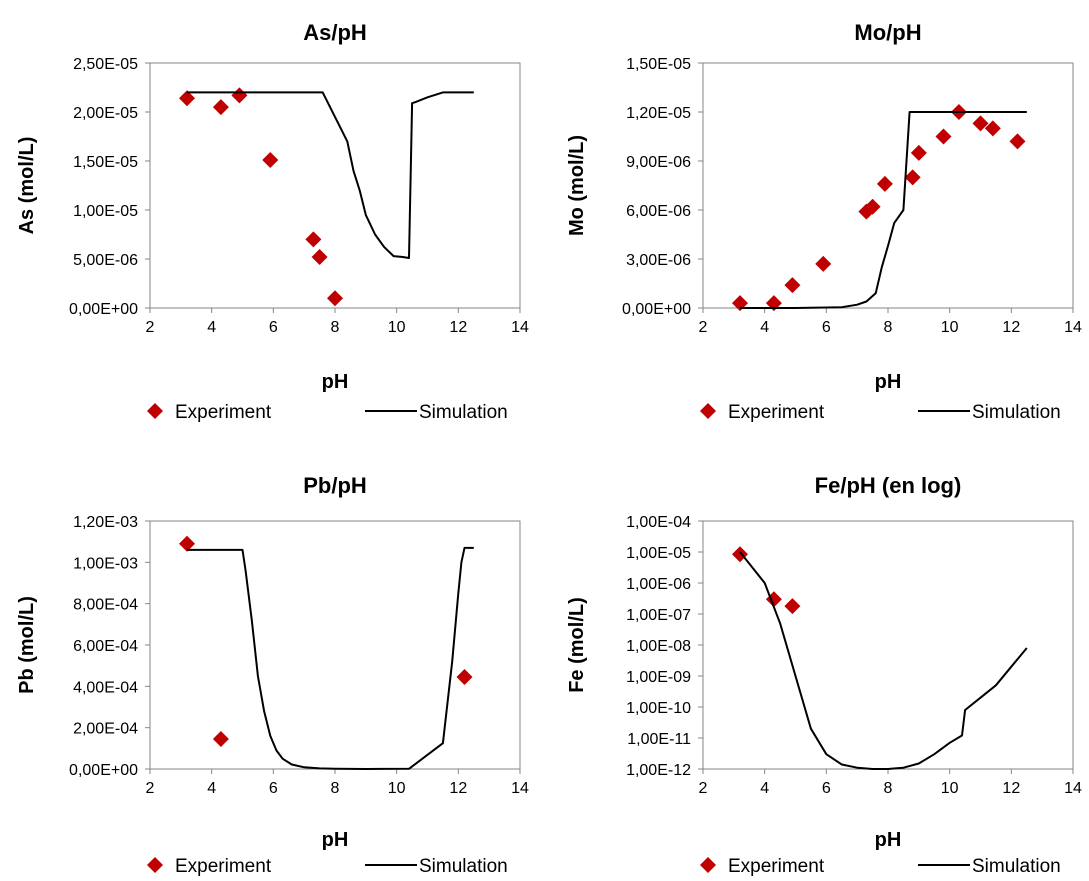 Image resolution: width=1089 pixels, height=881 pixels. I want to click on y-tick-label: 1,00E-04, so click(658, 522).